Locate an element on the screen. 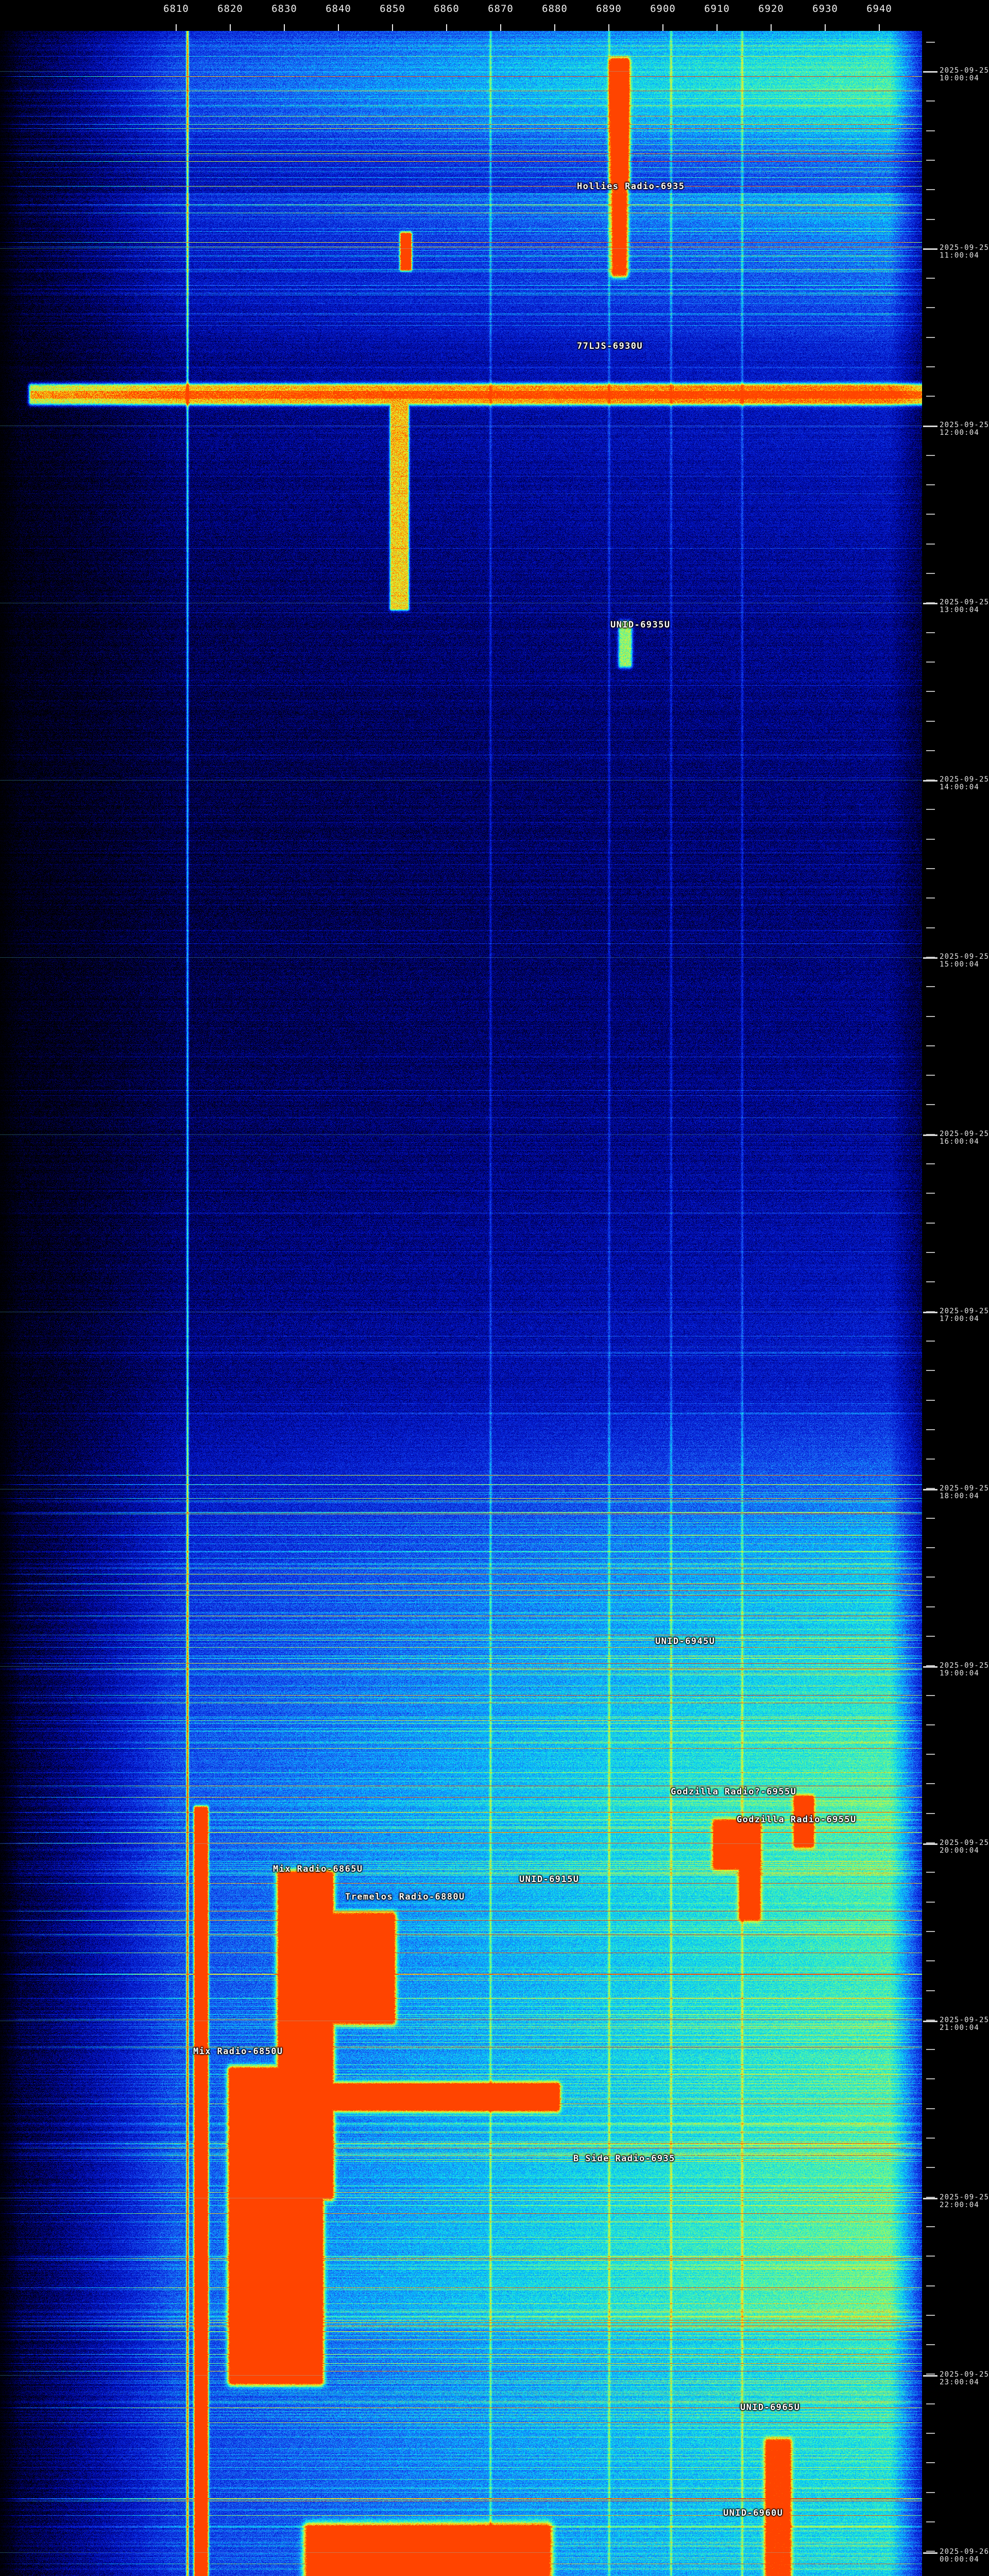 The width and height of the screenshot is (989, 2576). time-label-clock: 19:00:04 is located at coordinates (960, 1673).